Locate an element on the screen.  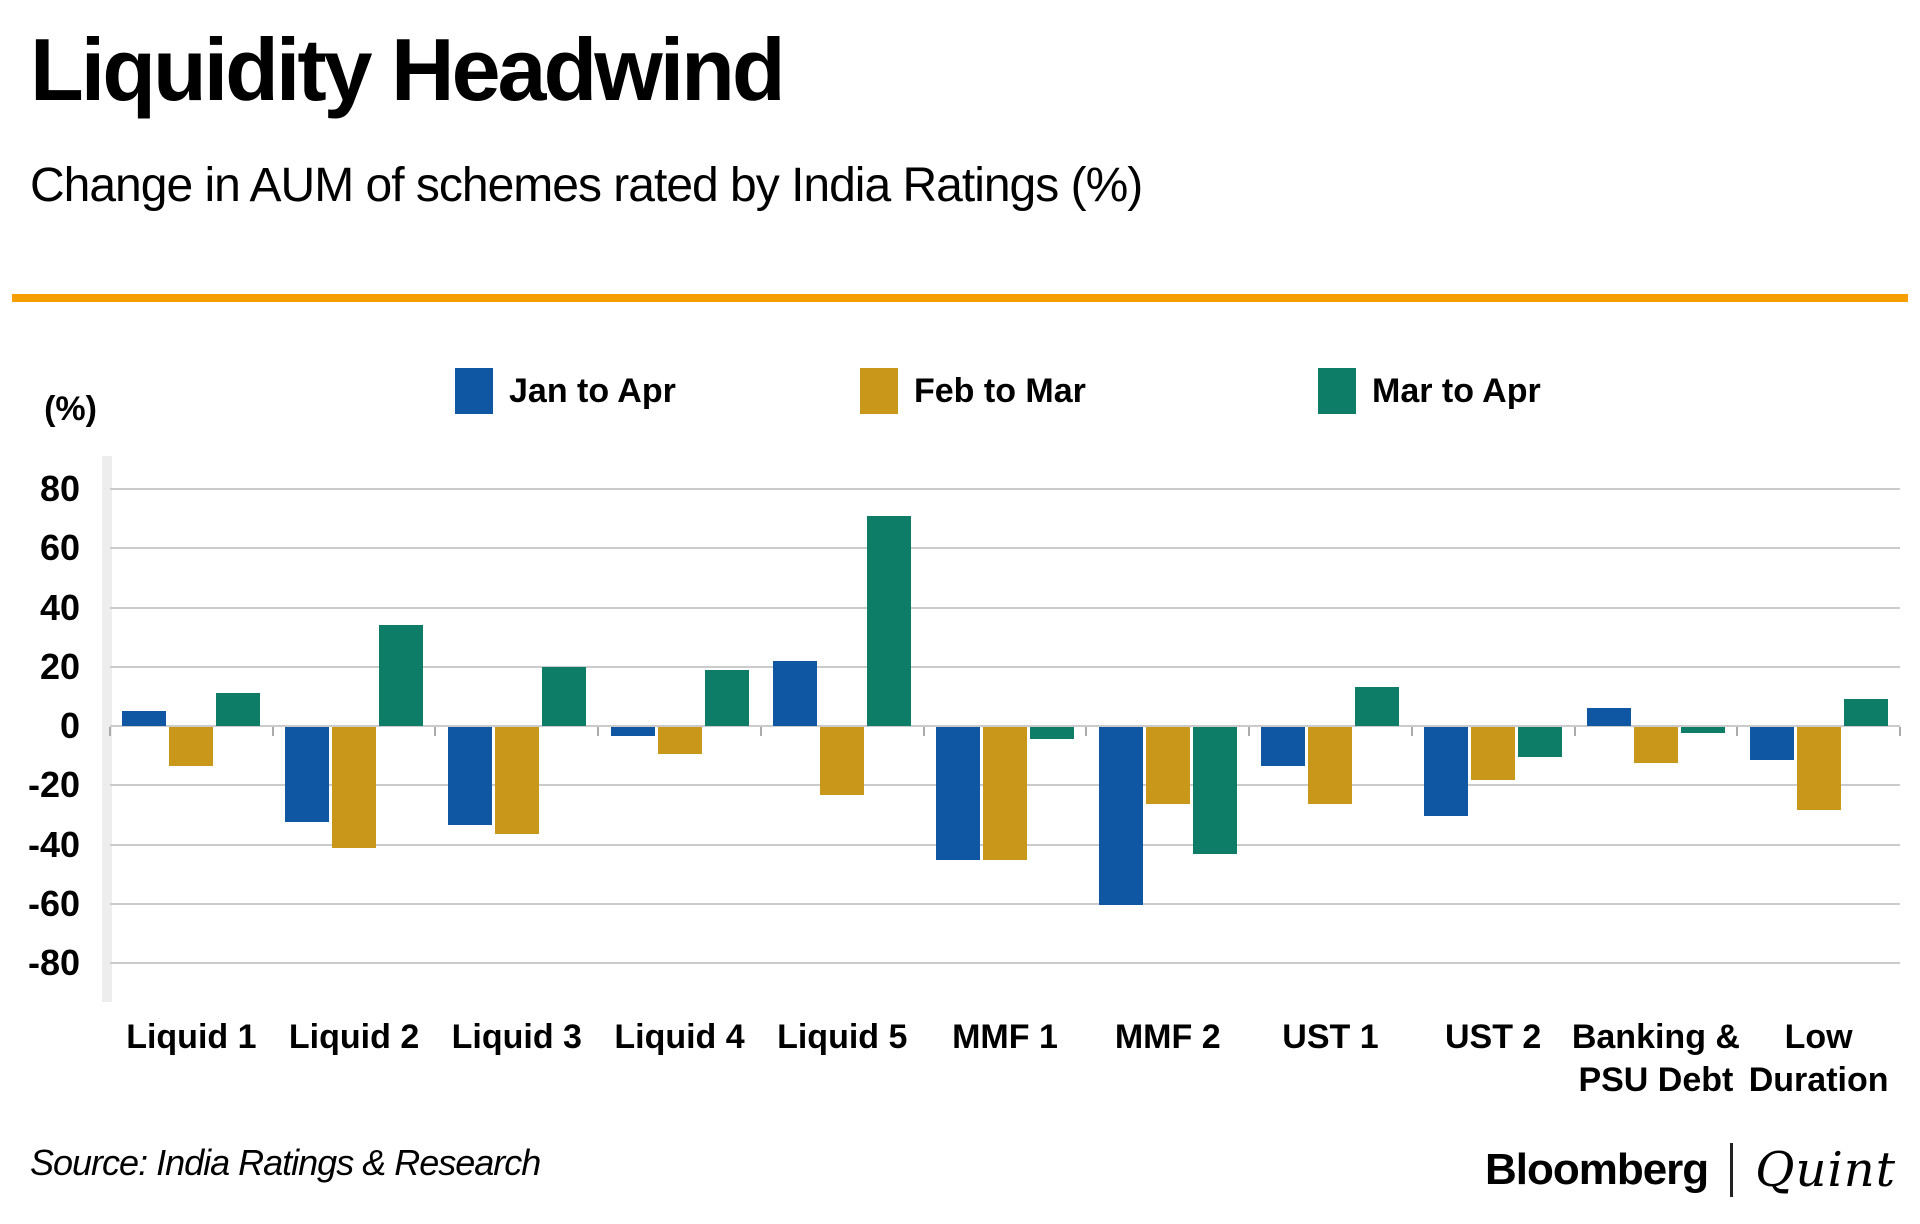
y-tick-label: -20 is located at coordinates (53, 785).